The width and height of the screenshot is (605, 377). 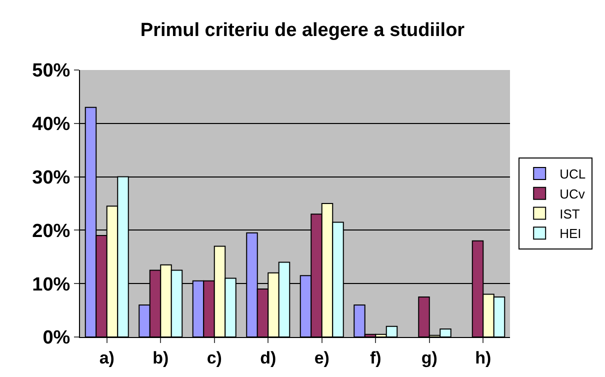 I want to click on y-tick-label: 0%, so click(x=56, y=338).